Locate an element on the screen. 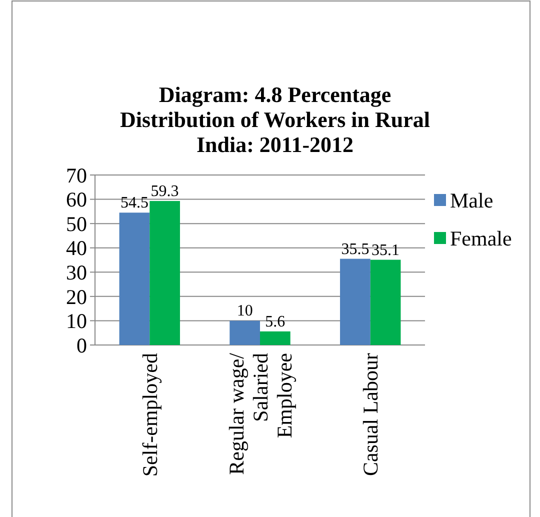 This screenshot has width=540, height=517. data-label: 54.5 is located at coordinates (134, 203).